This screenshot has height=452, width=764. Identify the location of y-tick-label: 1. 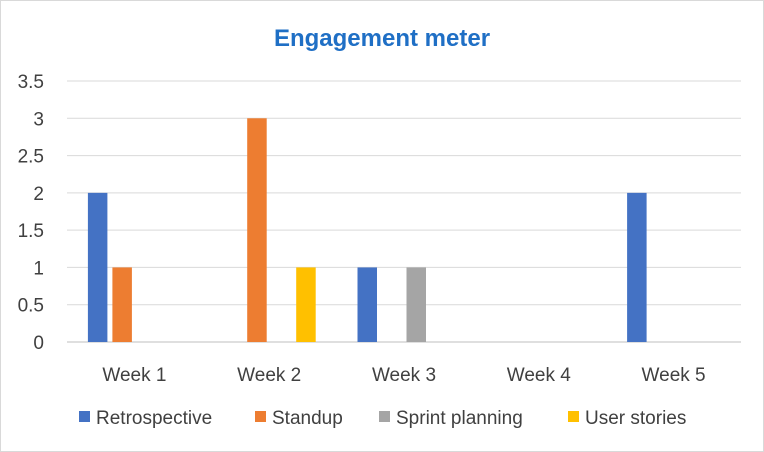
(38, 268).